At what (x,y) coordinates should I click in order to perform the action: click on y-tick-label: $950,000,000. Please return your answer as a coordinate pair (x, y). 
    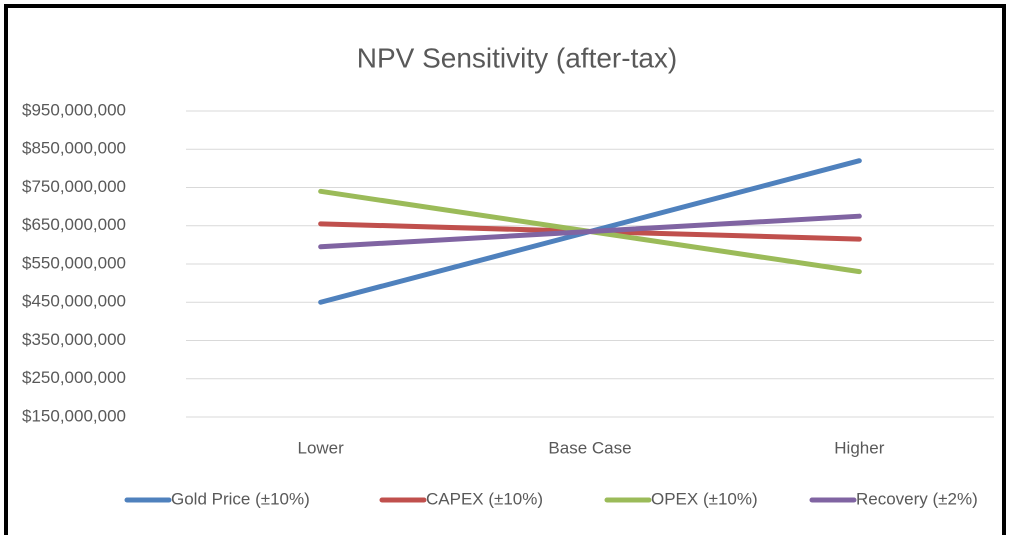
    Looking at the image, I should click on (74, 109).